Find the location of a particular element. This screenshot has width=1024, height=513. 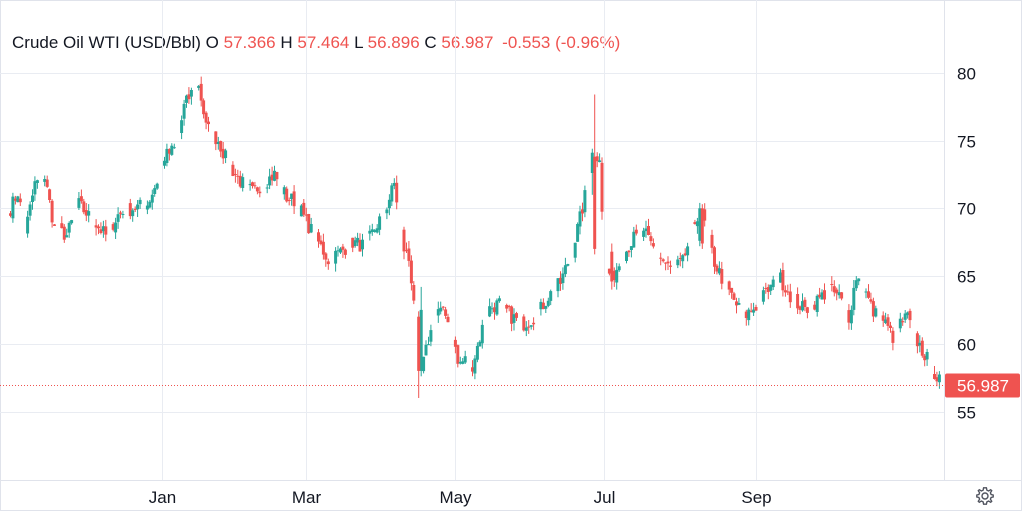

x-tick-label: May is located at coordinates (455, 497).